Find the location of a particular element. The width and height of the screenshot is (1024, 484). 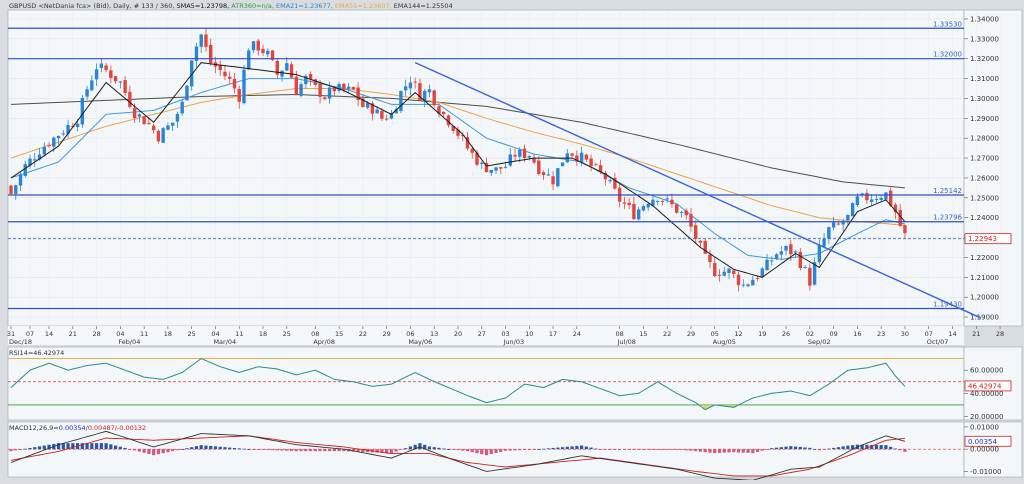

rsi-oversold-fill is located at coordinates (710, 406).